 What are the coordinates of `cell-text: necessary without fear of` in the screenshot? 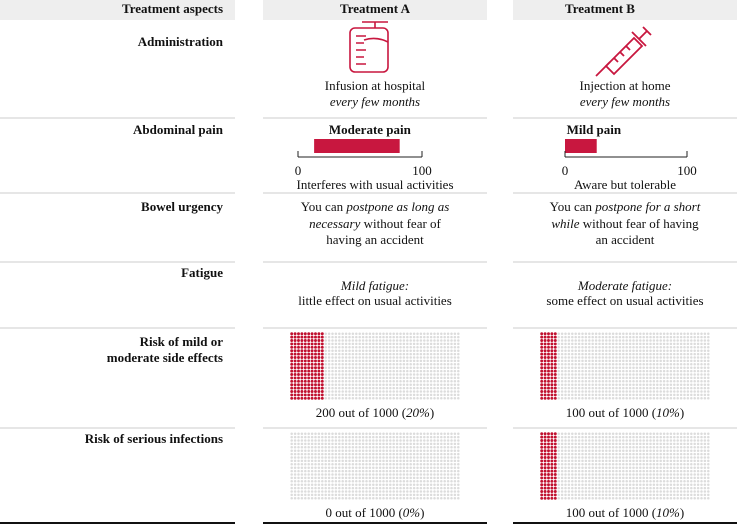 It's located at (375, 223).